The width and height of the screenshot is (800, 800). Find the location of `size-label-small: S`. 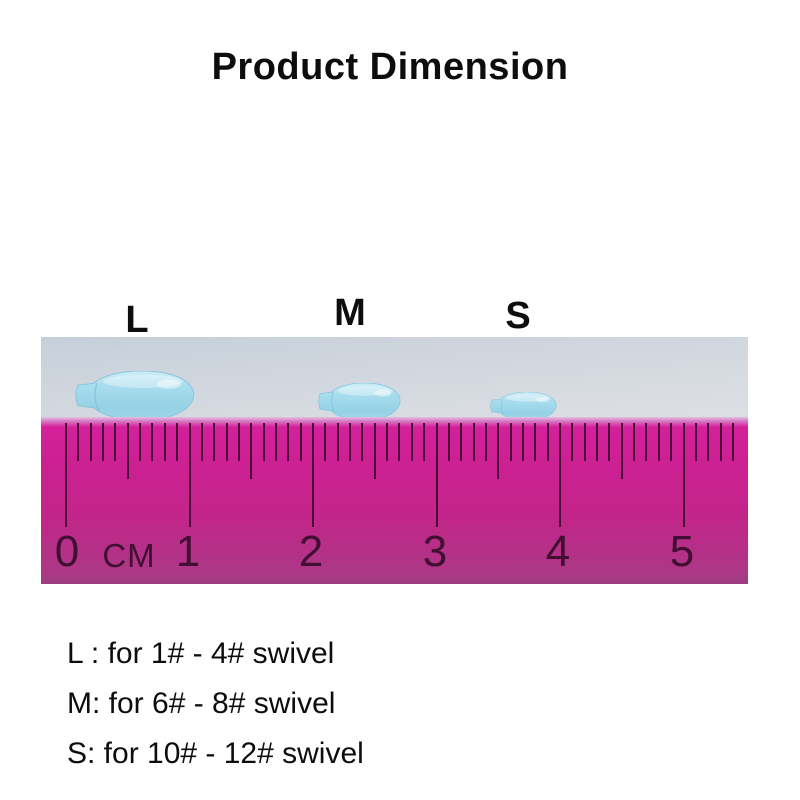

size-label-small: S is located at coordinates (518, 316).